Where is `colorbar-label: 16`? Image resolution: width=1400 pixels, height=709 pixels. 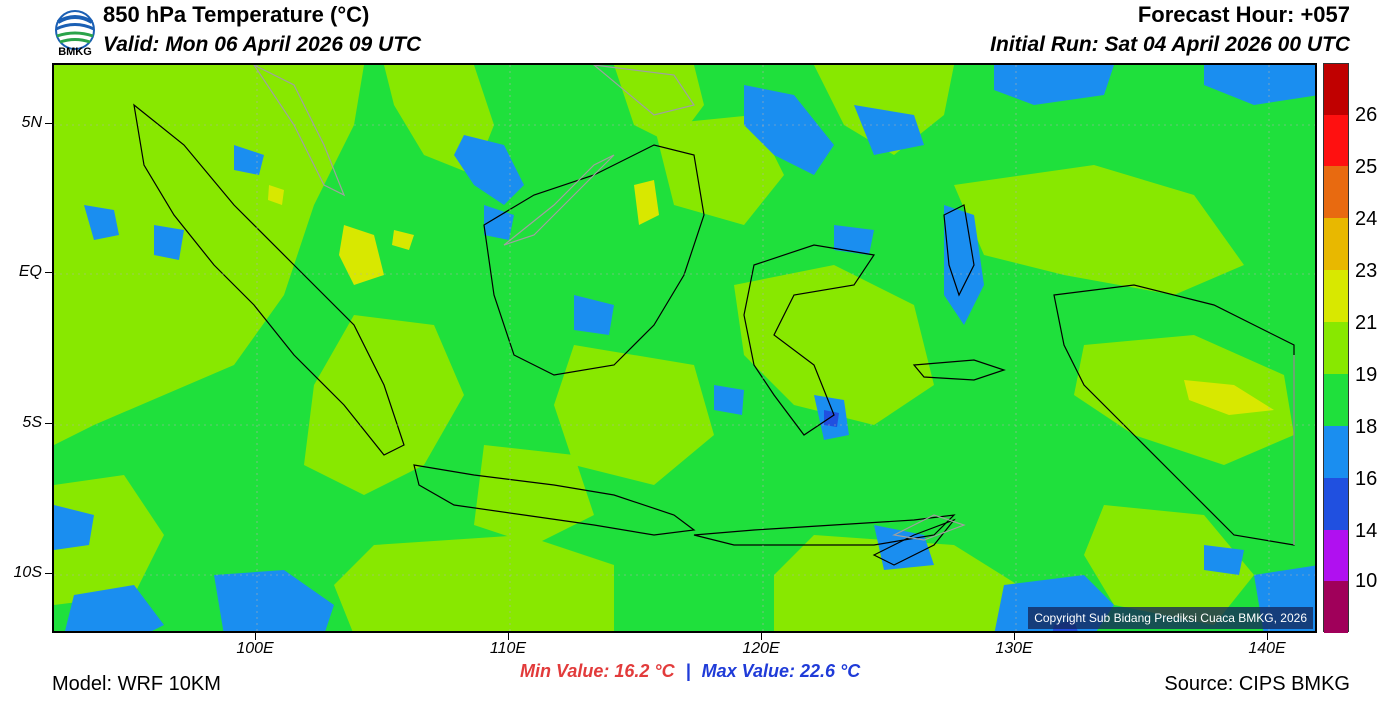
colorbar-label: 16 is located at coordinates (1366, 479).